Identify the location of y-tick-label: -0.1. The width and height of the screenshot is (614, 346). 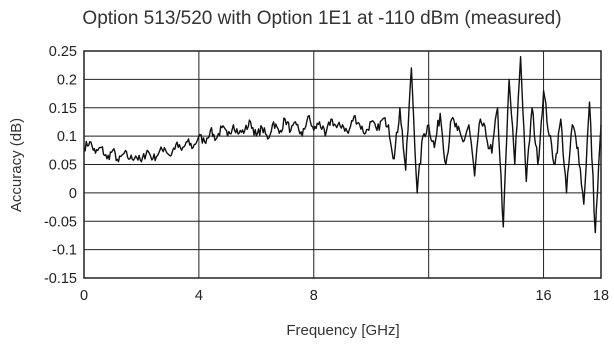
(64, 251).